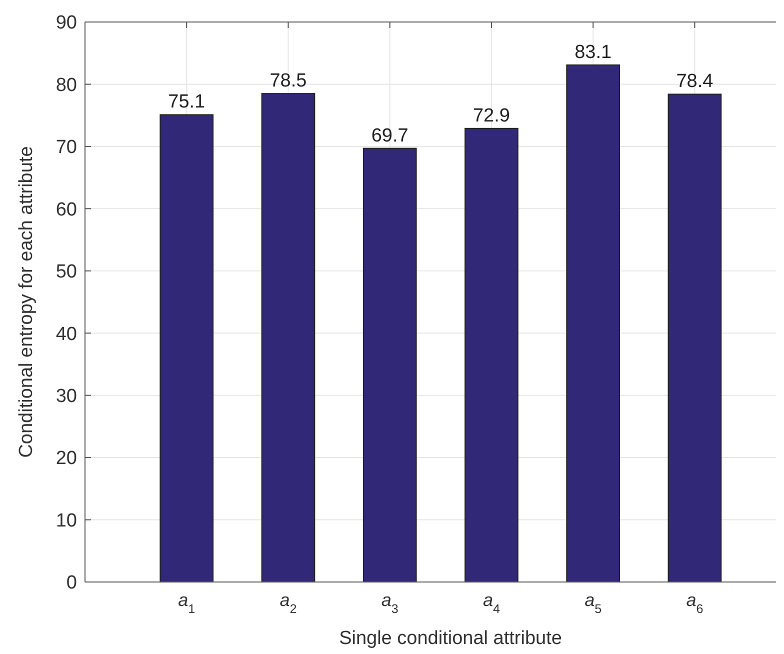  Describe the element at coordinates (491, 603) in the screenshot. I see `x-tick-label: a$_{4}$` at that location.